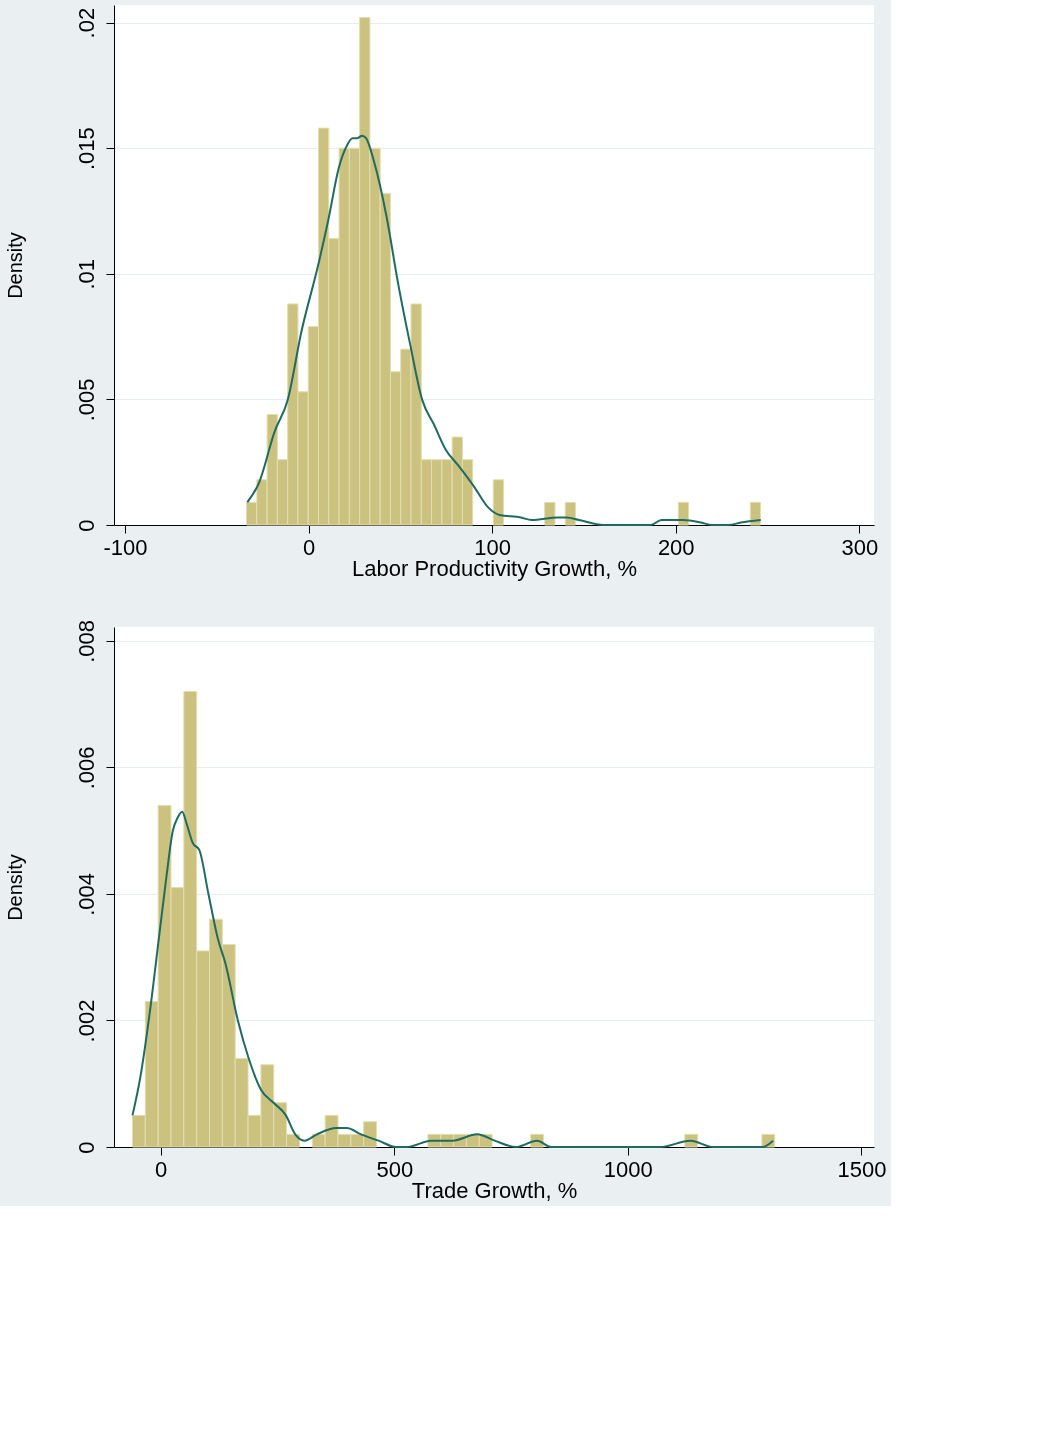 The width and height of the screenshot is (1058, 1436). Describe the element at coordinates (86, 400) in the screenshot. I see `y-tick-label: .005` at that location.